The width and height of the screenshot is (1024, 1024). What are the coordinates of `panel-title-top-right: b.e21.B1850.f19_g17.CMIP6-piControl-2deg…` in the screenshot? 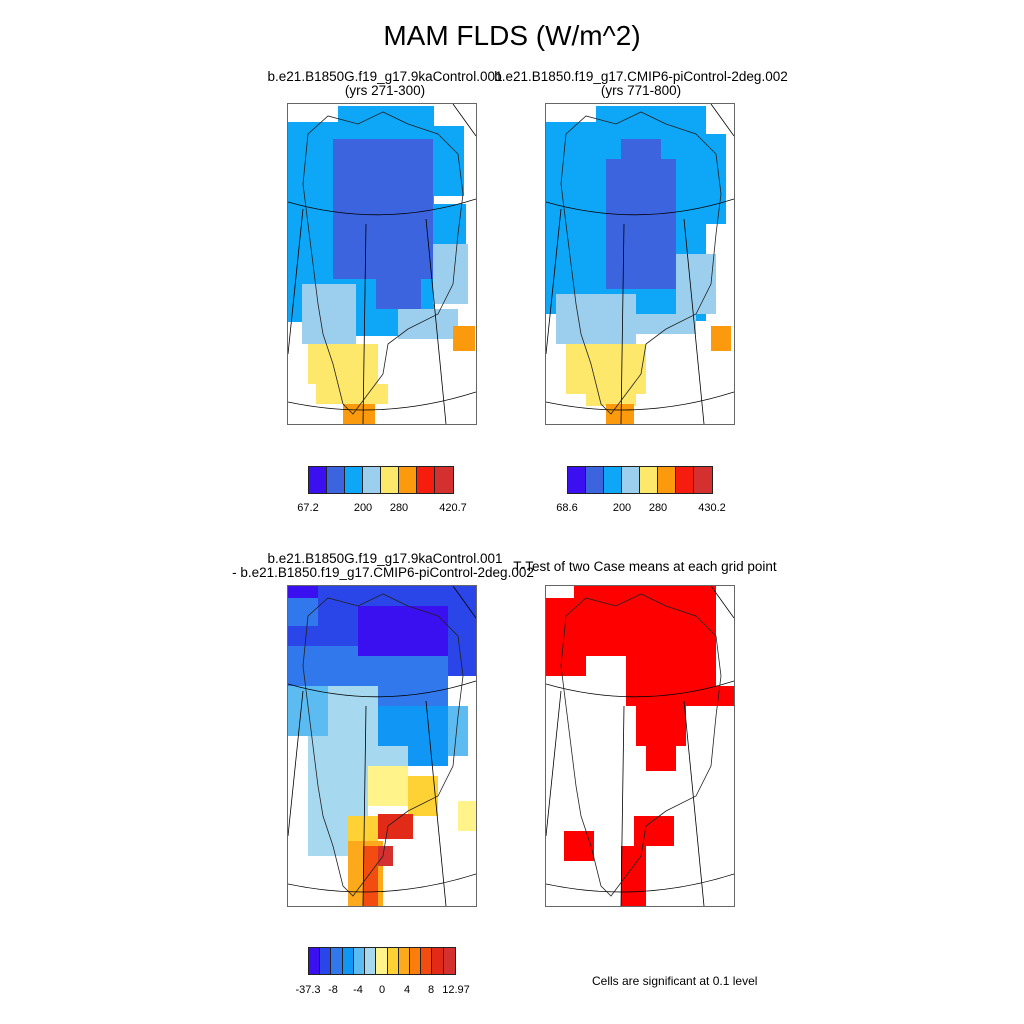 It's located at (641, 76).